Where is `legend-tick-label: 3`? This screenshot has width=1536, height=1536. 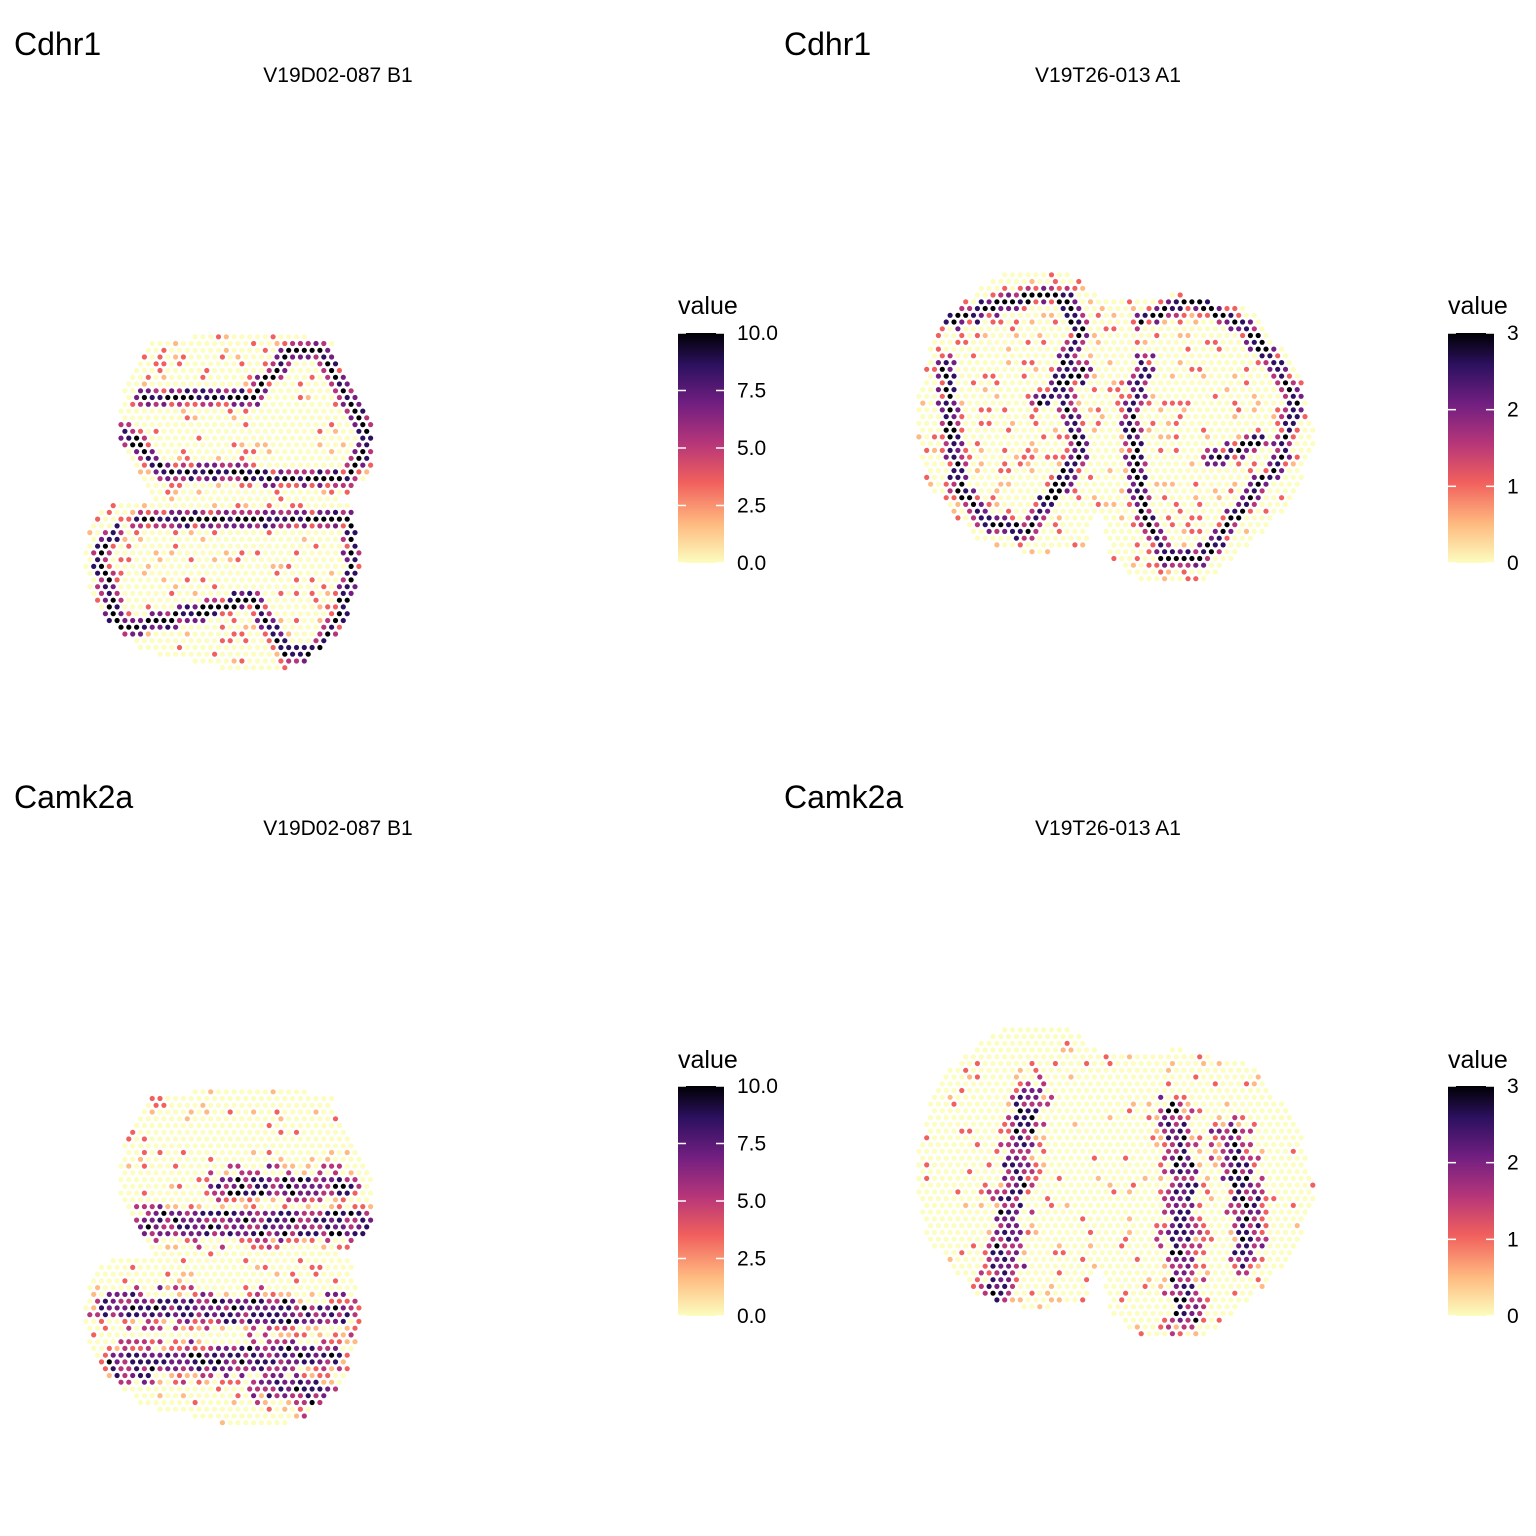 legend-tick-label: 3 is located at coordinates (1513, 333).